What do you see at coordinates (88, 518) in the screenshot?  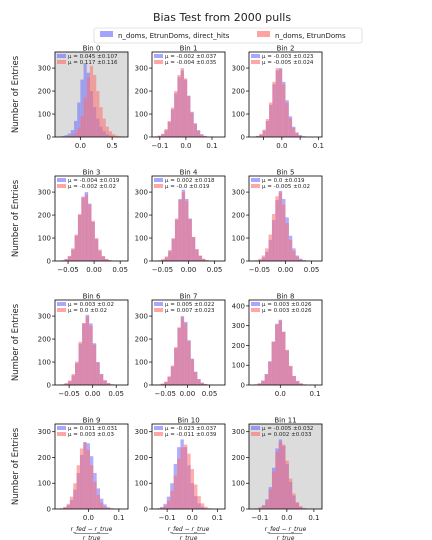 I see `x-tick-label: 0.0` at bounding box center [88, 518].